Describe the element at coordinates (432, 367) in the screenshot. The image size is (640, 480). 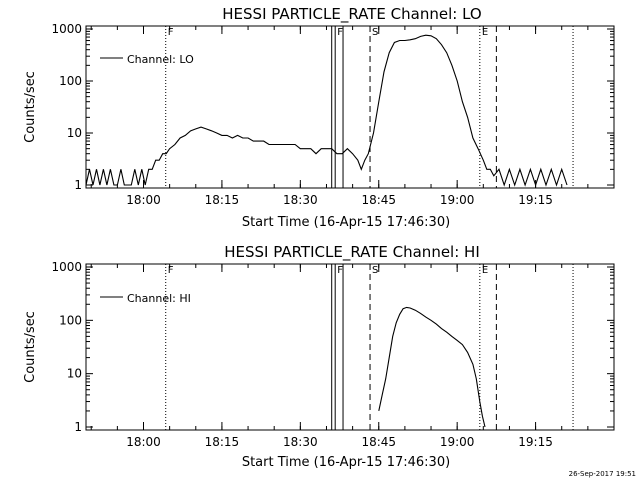
I see `series-line-hi` at that location.